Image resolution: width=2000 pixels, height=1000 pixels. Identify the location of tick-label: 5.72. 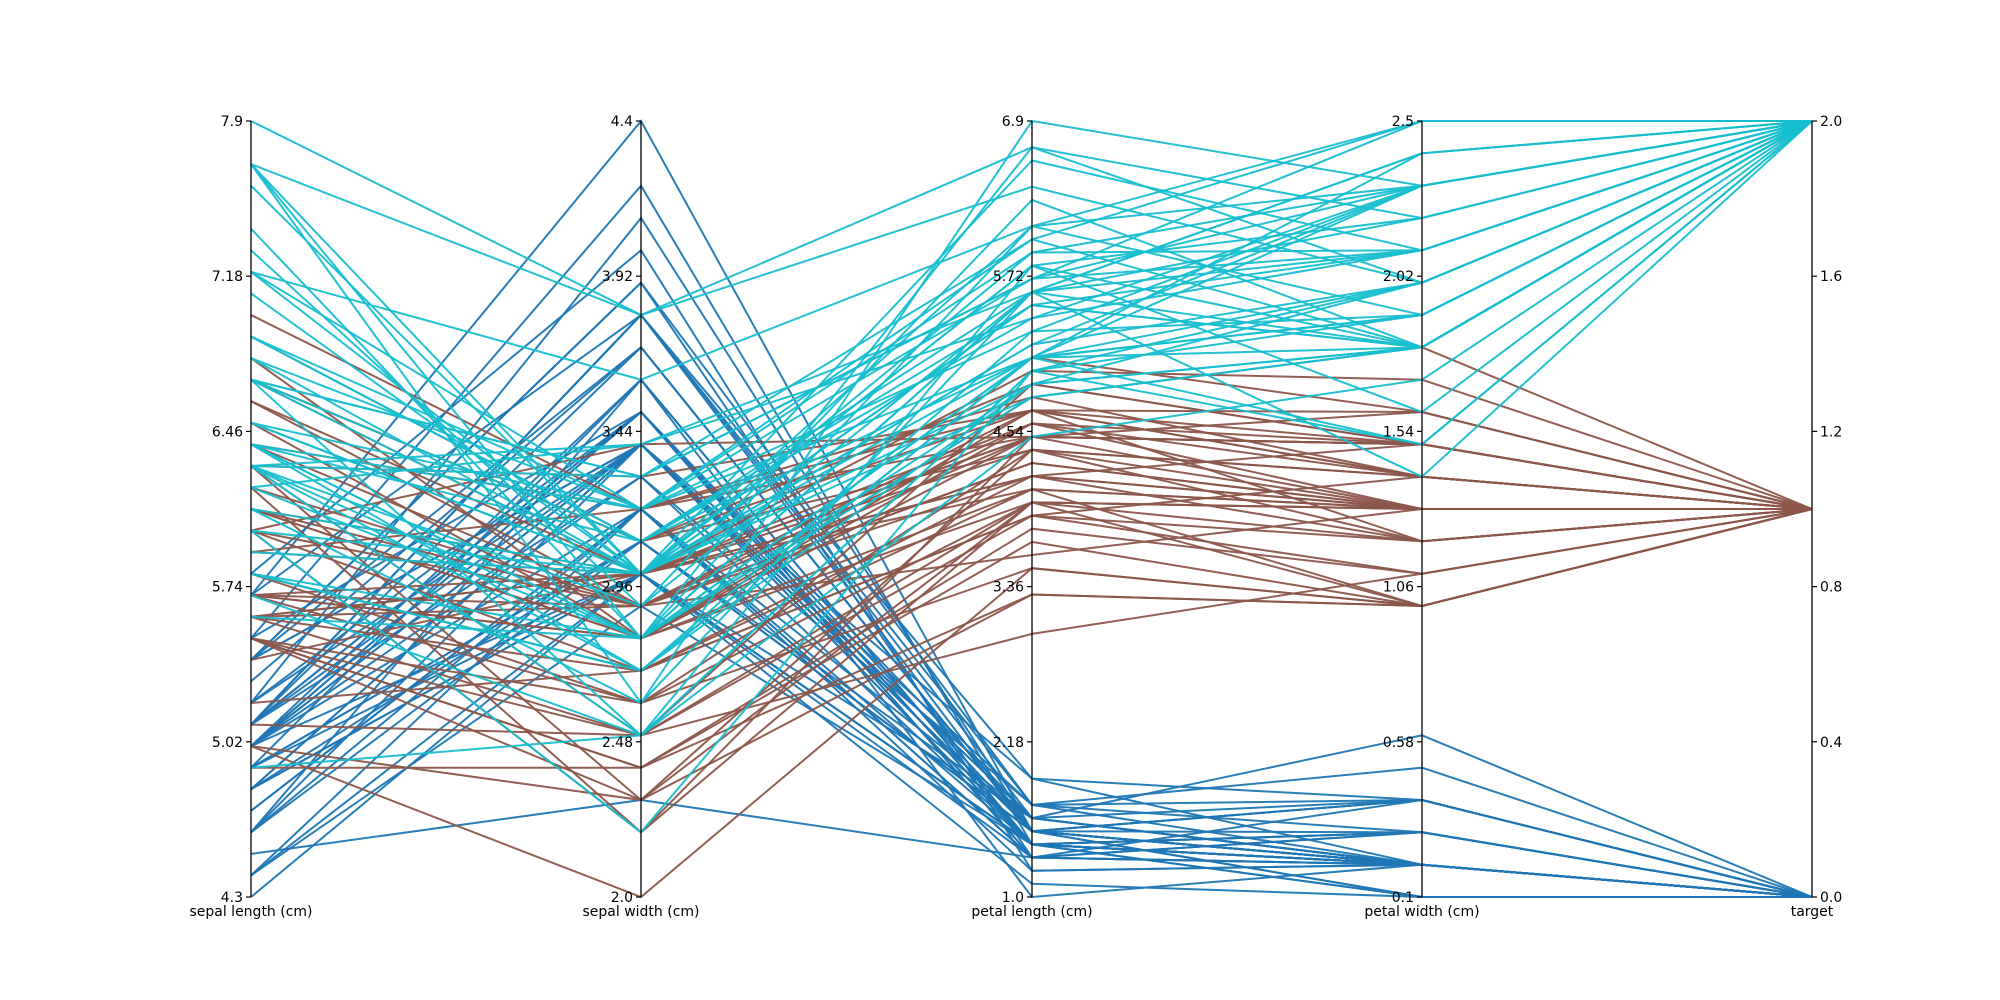
(1008, 277).